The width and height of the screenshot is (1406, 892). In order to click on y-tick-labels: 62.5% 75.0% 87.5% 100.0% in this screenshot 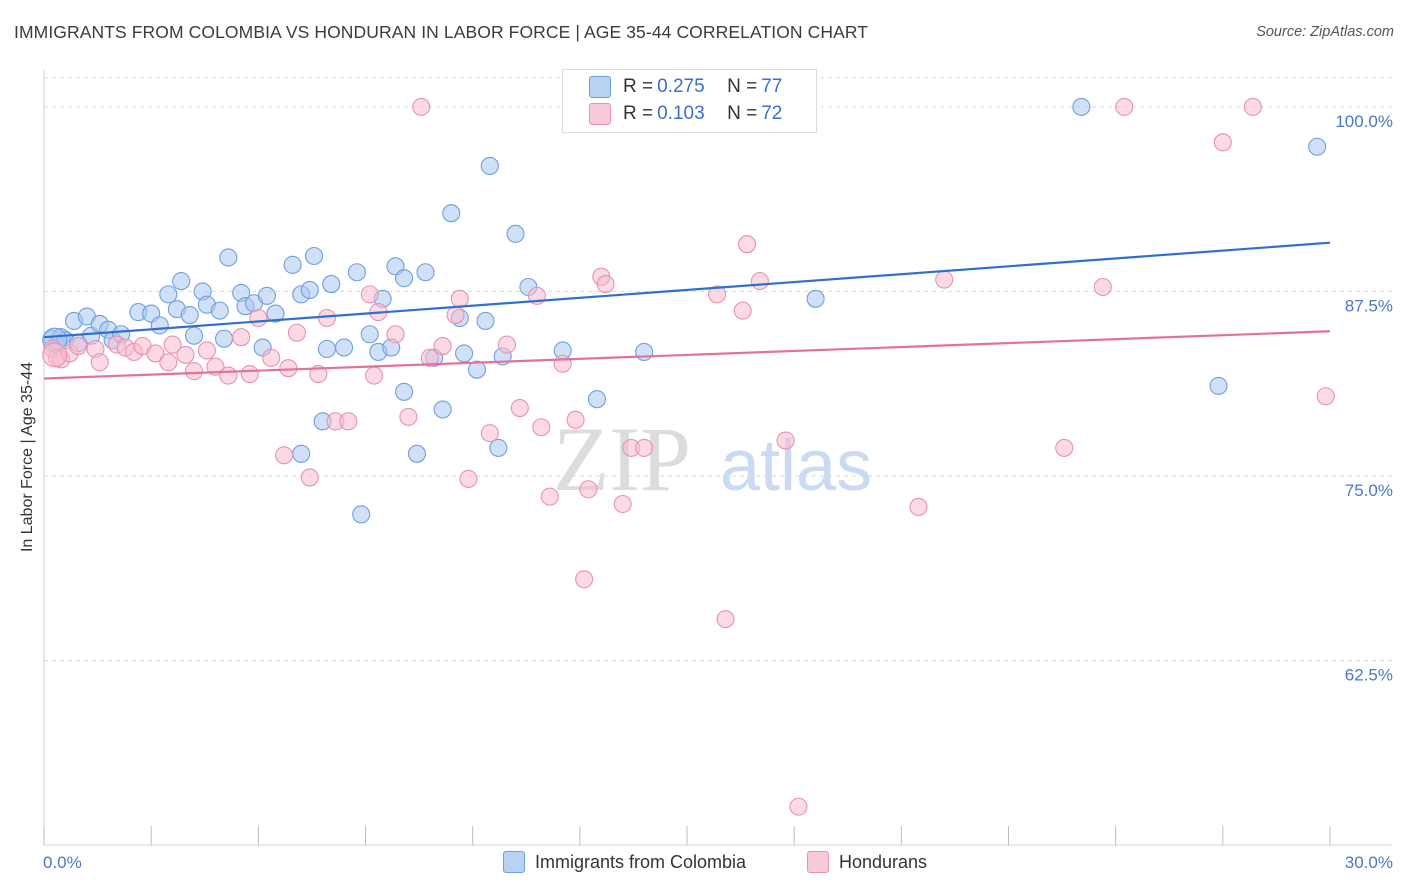, I will do `click(1364, 398)`.